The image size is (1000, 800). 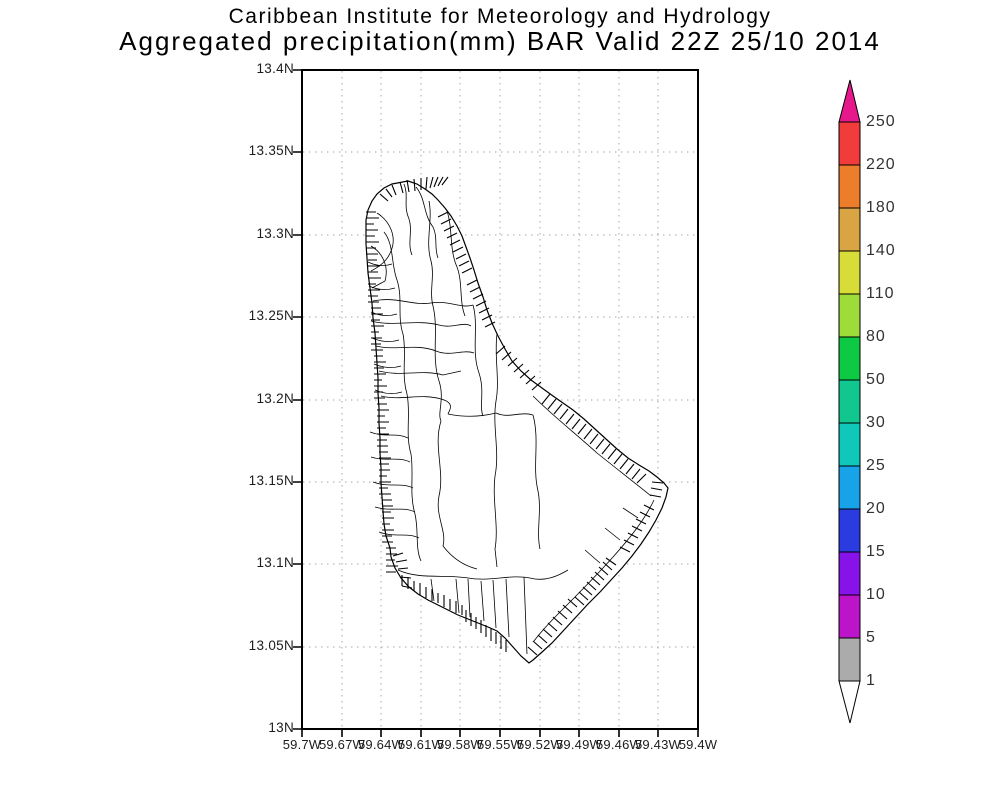 What do you see at coordinates (271, 480) in the screenshot?
I see `y-axis-tick-label: 13.15N` at bounding box center [271, 480].